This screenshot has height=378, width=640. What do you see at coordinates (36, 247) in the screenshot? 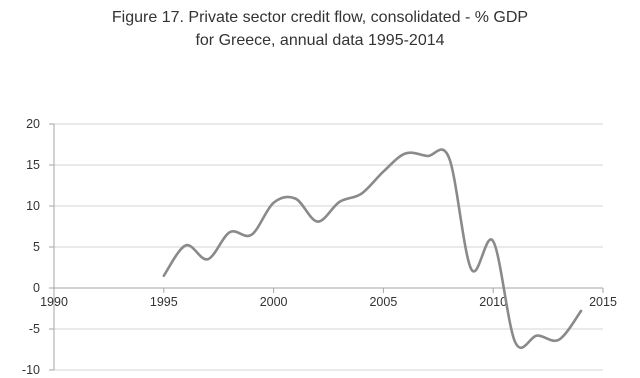
I see `y-tick-label: 5` at bounding box center [36, 247].